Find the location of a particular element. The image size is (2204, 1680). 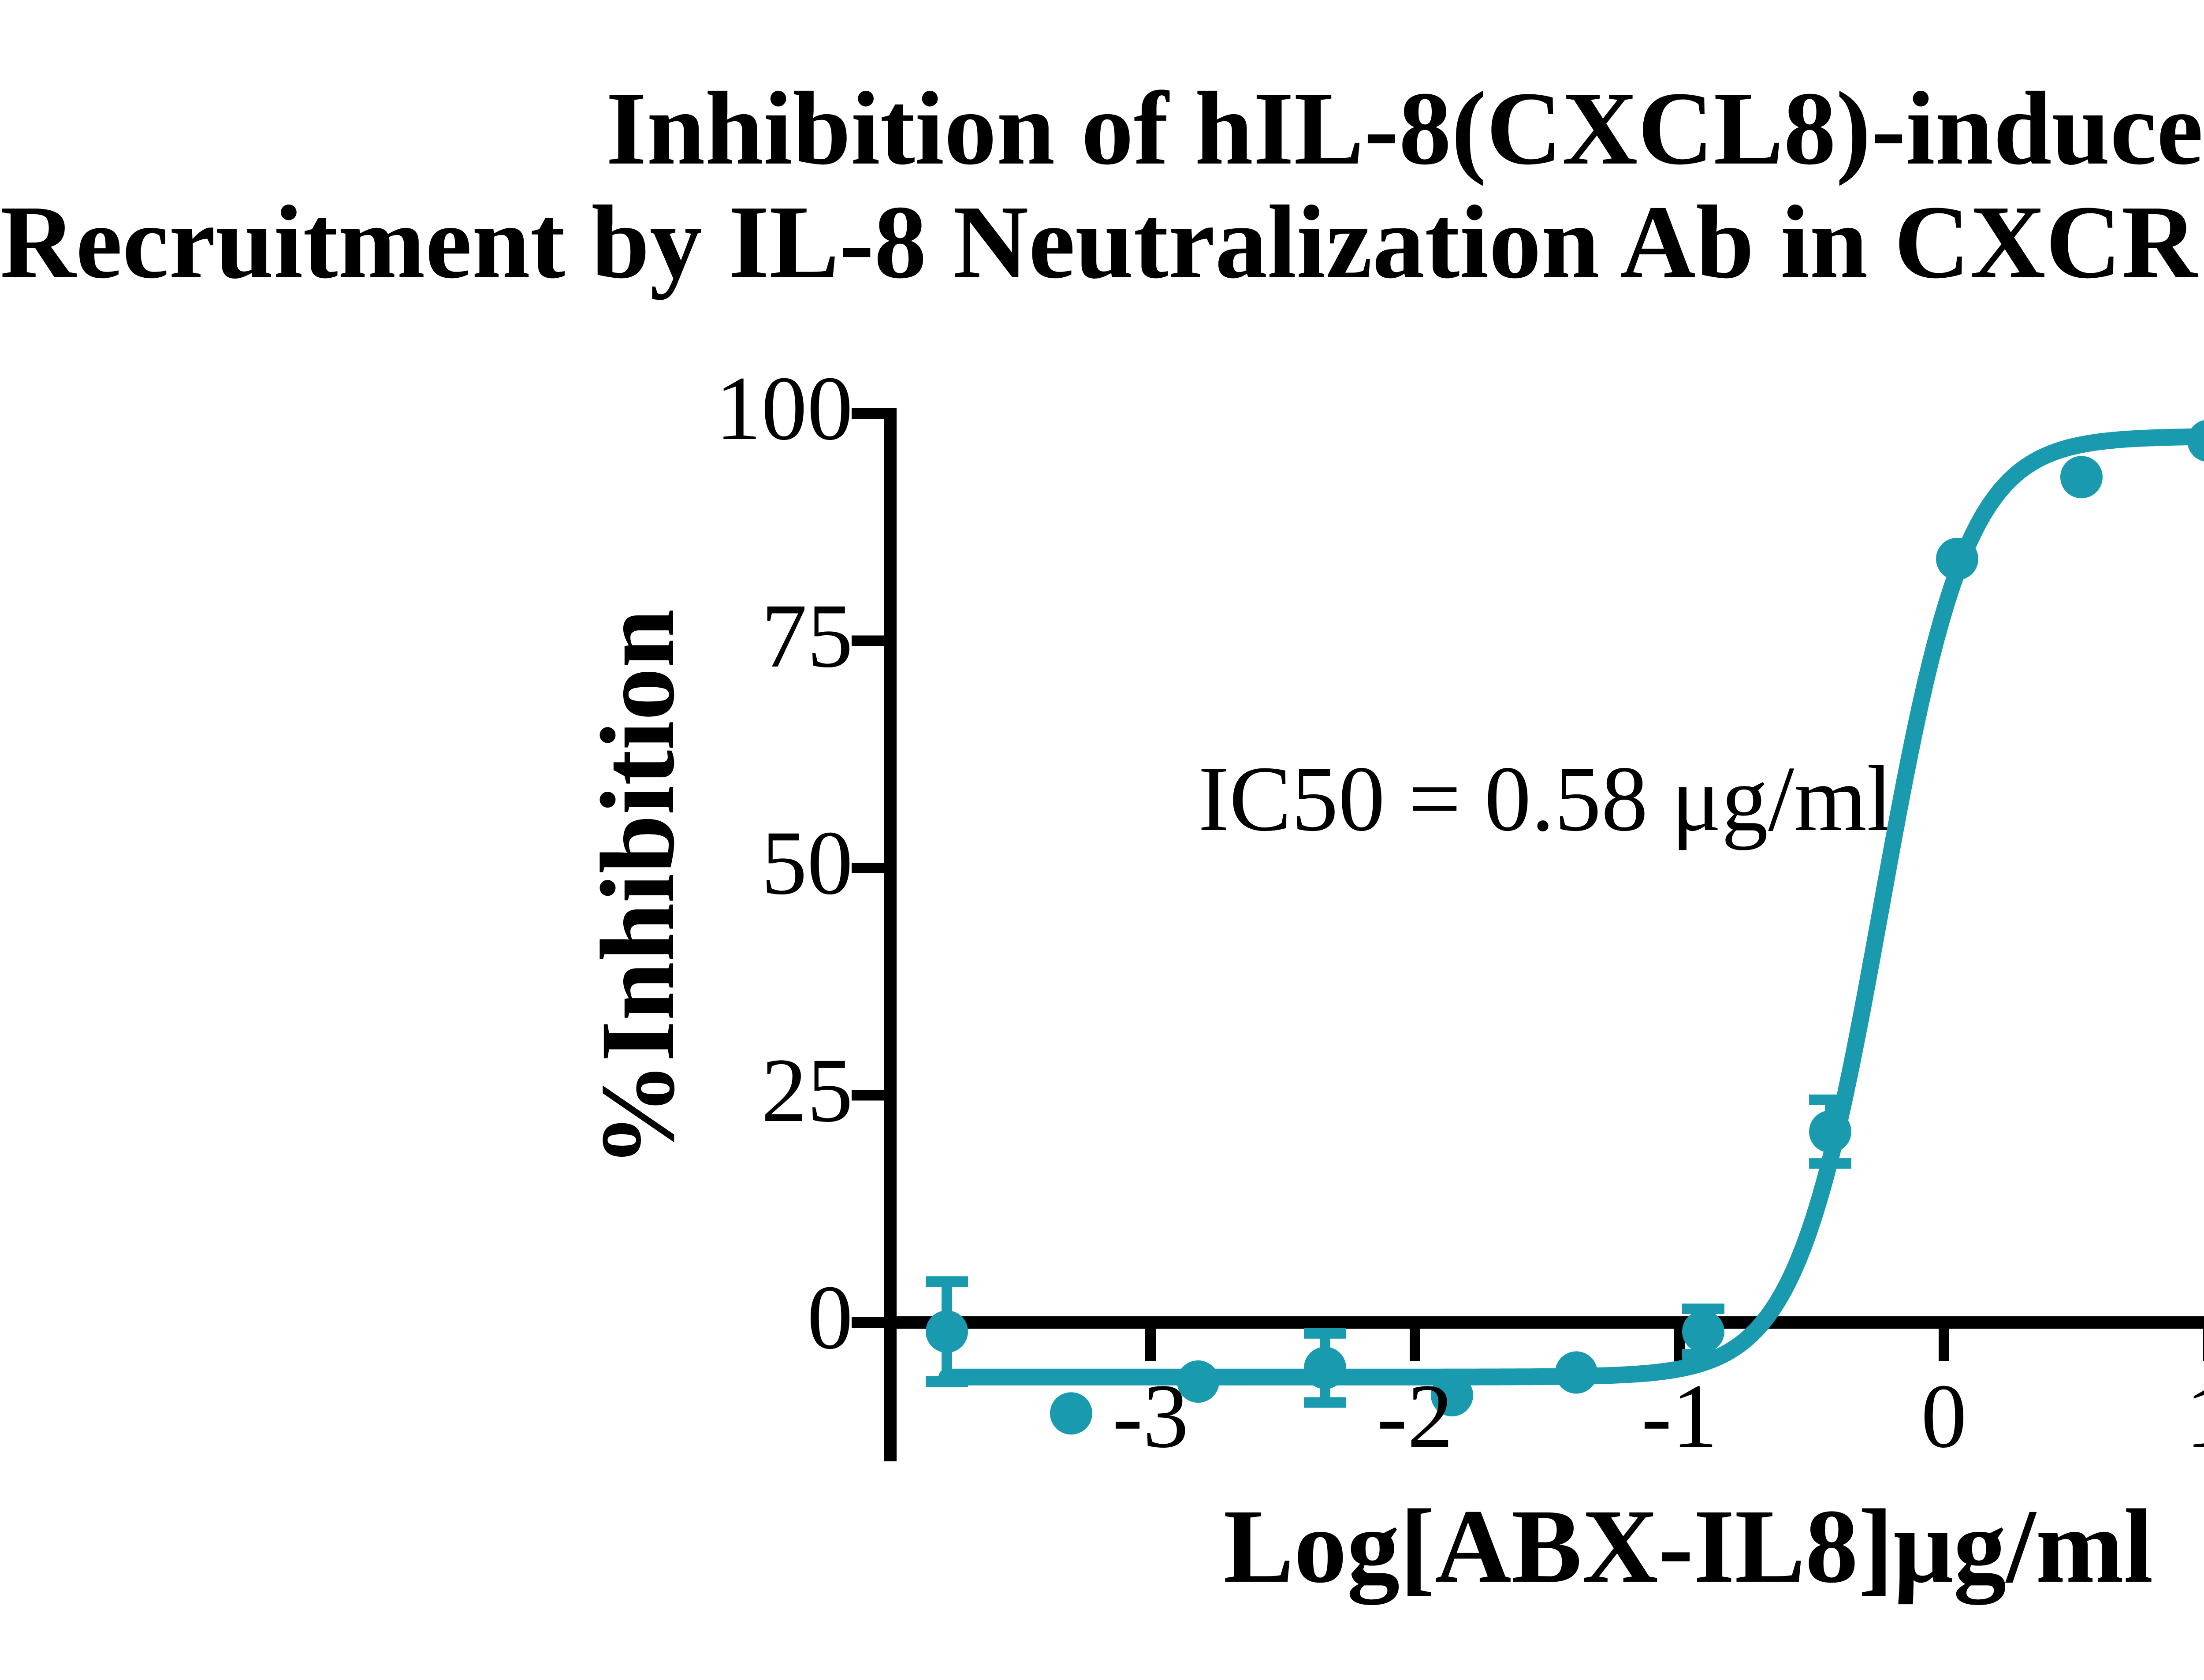

y-axis-line is located at coordinates (891, 935).